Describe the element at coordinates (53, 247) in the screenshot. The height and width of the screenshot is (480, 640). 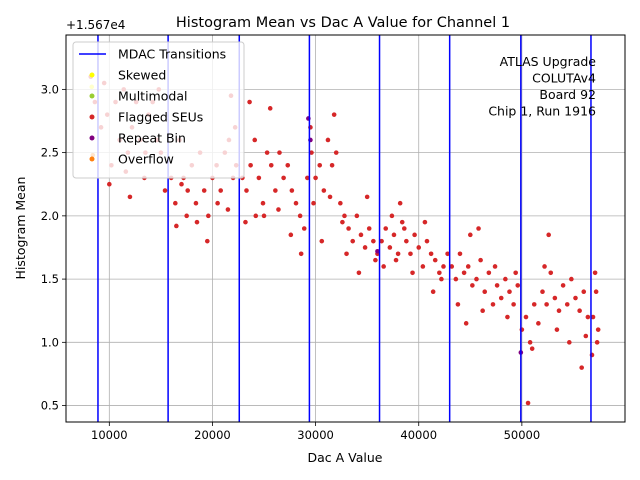
I see `y-axis-ticks: 0.5 1.0 1.5 2.0 2.5 3.0` at that location.